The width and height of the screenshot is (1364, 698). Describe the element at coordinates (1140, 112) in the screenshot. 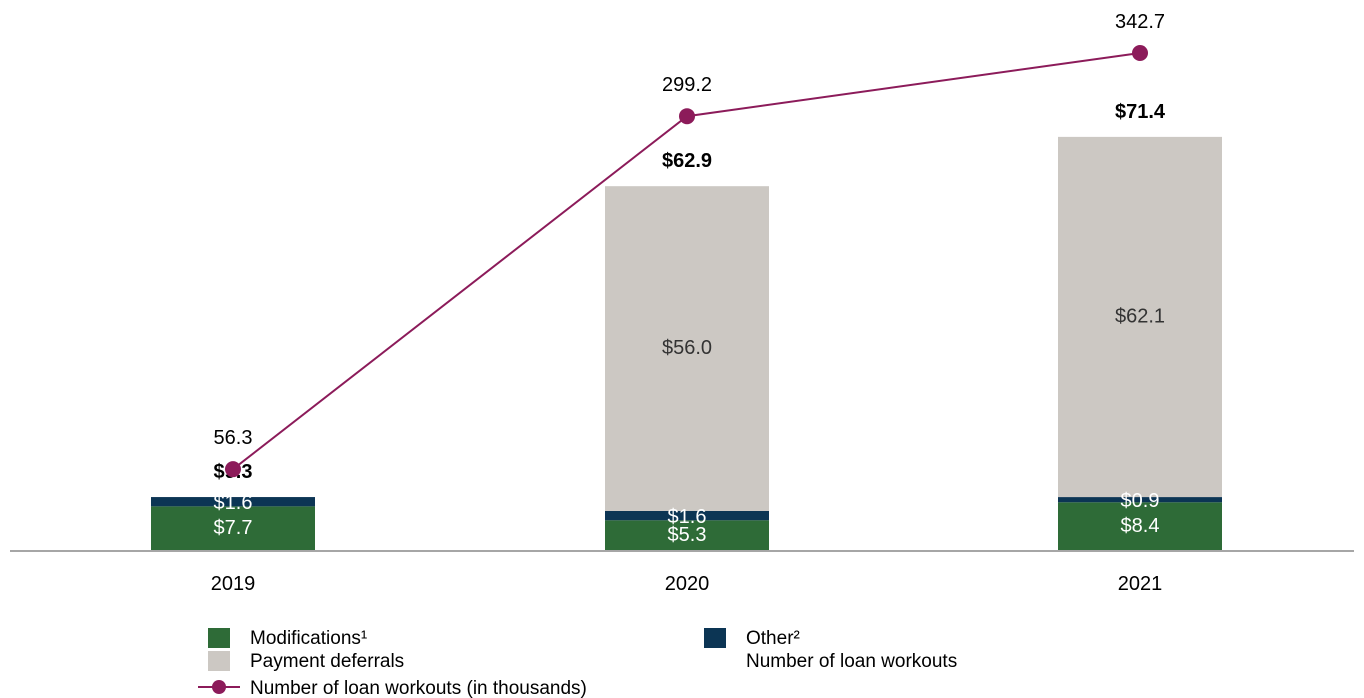

I see `bar-total-label: $71.4` at that location.